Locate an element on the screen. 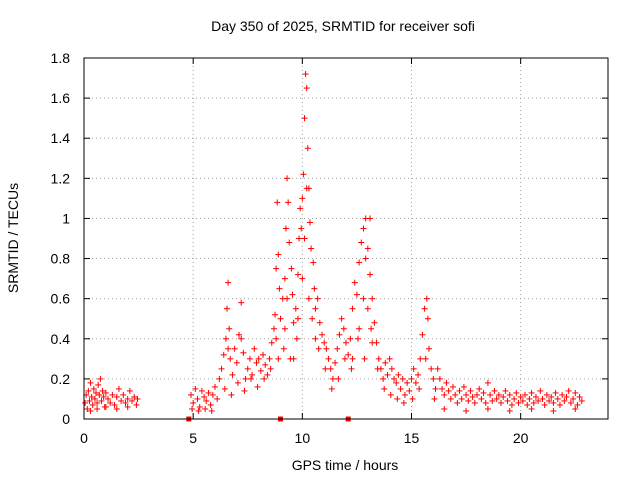 Image resolution: width=640 pixels, height=480 pixels. x-tick-label: 5 is located at coordinates (193, 438).